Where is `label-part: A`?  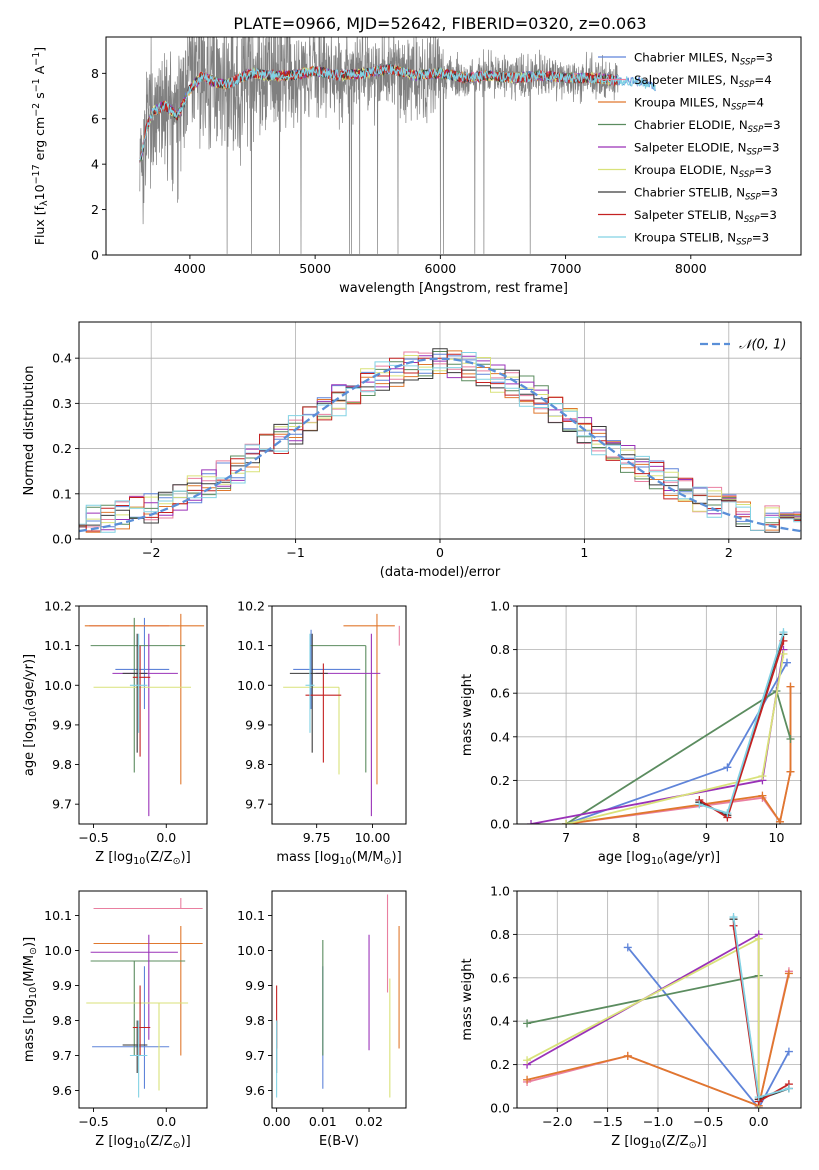 label-part: A is located at coordinates (39, 71).